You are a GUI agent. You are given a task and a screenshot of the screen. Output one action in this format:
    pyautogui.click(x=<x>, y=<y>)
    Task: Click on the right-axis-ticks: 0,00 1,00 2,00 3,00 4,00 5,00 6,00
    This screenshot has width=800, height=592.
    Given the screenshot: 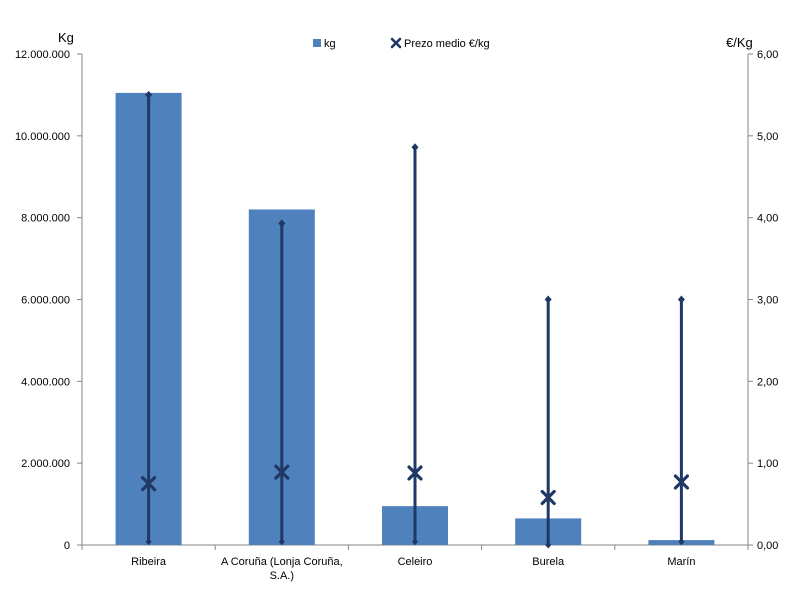 What is the action you would take?
    pyautogui.click(x=763, y=300)
    